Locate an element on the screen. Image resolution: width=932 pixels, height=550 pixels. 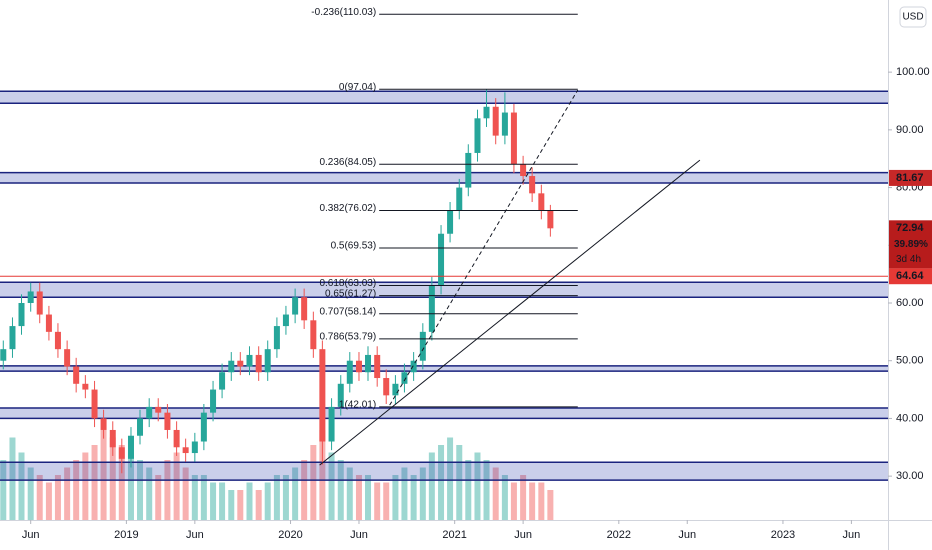
fib-label: 0.786(53.79) is located at coordinates (347, 336).